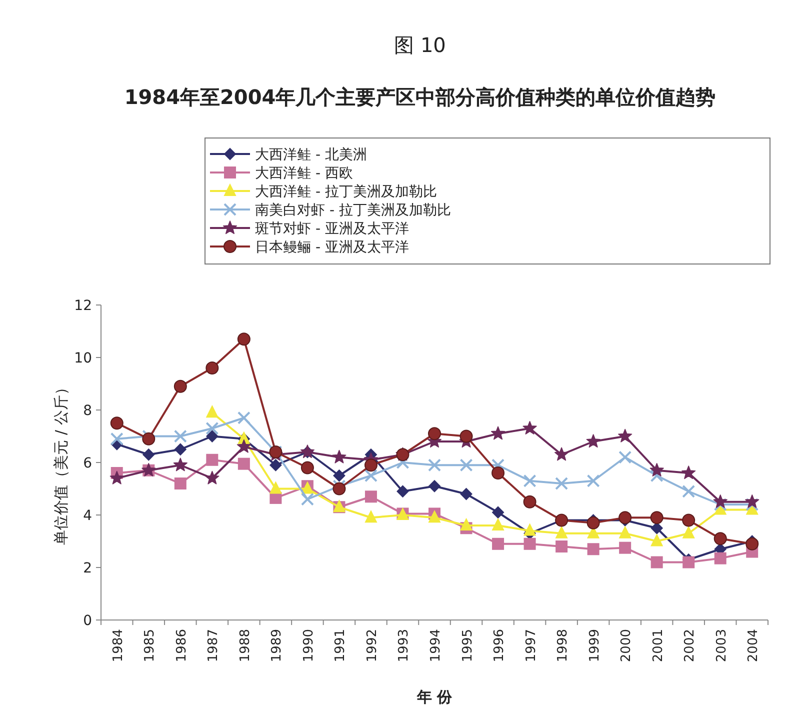 Image resolution: width=799 pixels, height=721 pixels. Describe the element at coordinates (346, 192) in the screenshot. I see `legend-label: 大西洋鲑 - 拉丁美洲及加勒比` at that location.